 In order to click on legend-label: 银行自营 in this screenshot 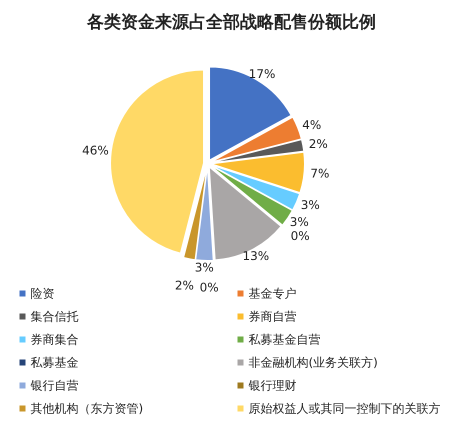, I will do `click(54, 385)`.